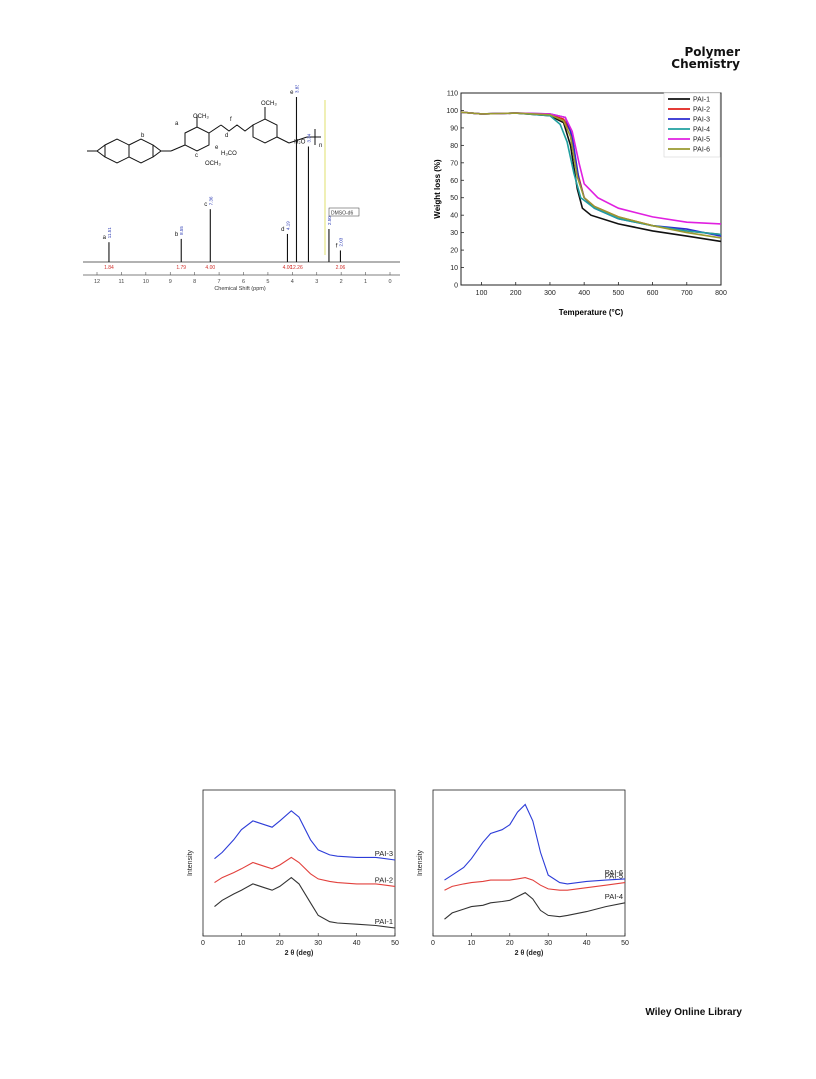  I want to click on nmr-tick-label: 7, so click(219, 282).